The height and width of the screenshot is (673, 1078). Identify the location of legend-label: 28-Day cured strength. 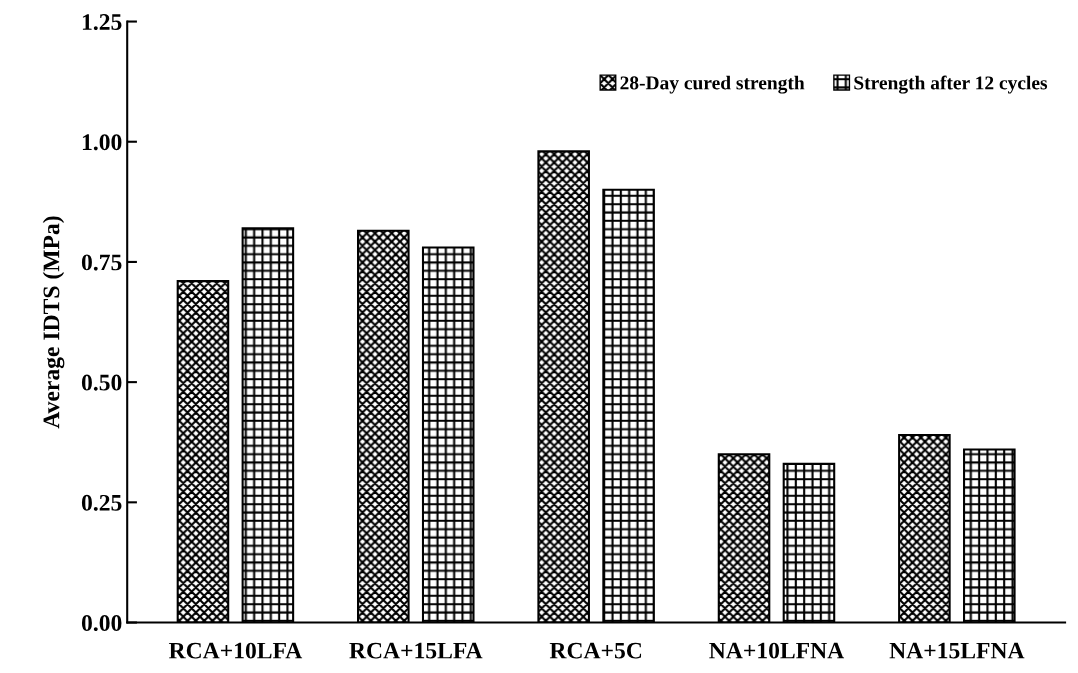
(712, 84).